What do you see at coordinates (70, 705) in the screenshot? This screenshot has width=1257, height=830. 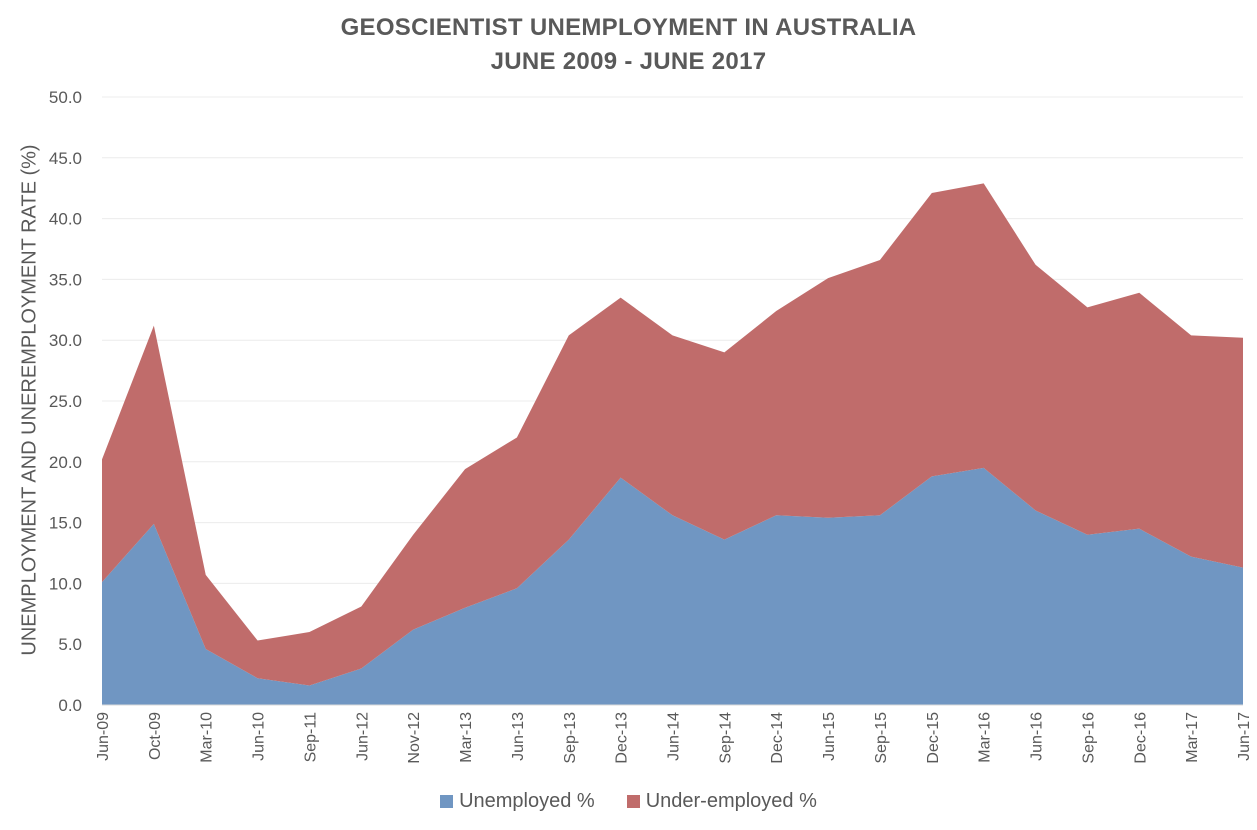 I see `y-tick-label: 0.0` at bounding box center [70, 705].